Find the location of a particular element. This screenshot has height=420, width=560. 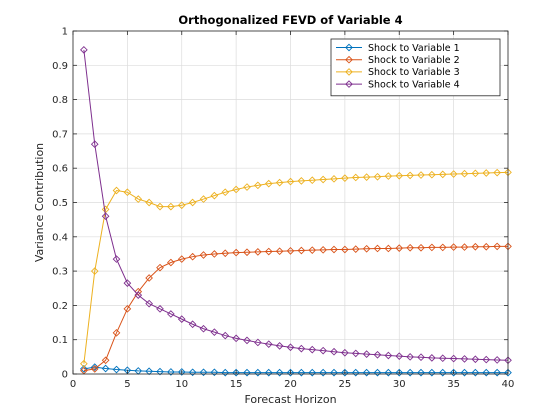

x-tick-label: 25 is located at coordinates (345, 384).